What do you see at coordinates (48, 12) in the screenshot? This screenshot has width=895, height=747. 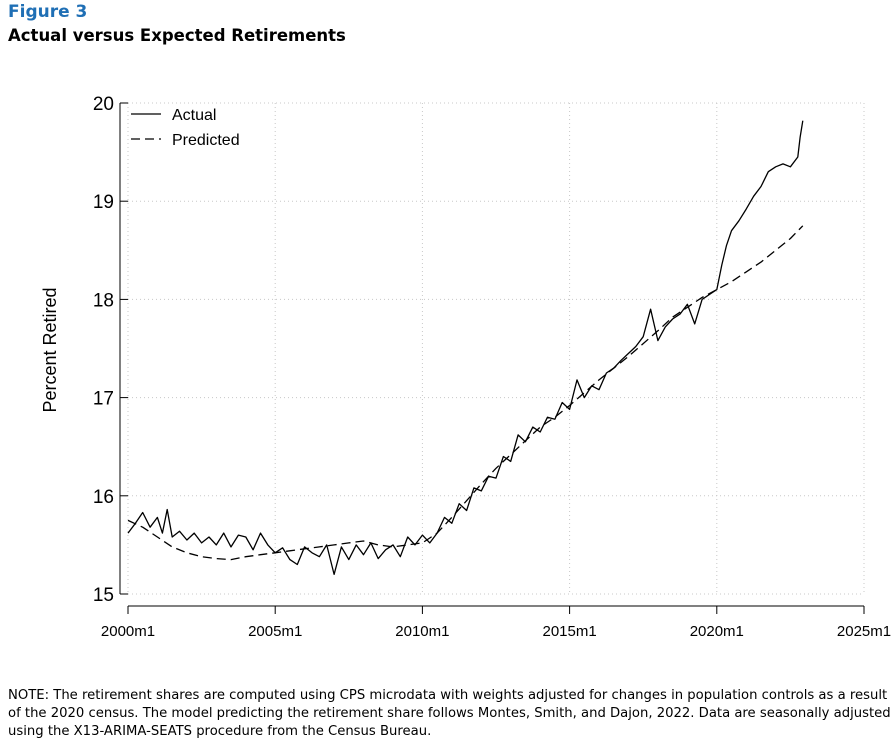 I see `figure-label: Figure 3` at bounding box center [48, 12].